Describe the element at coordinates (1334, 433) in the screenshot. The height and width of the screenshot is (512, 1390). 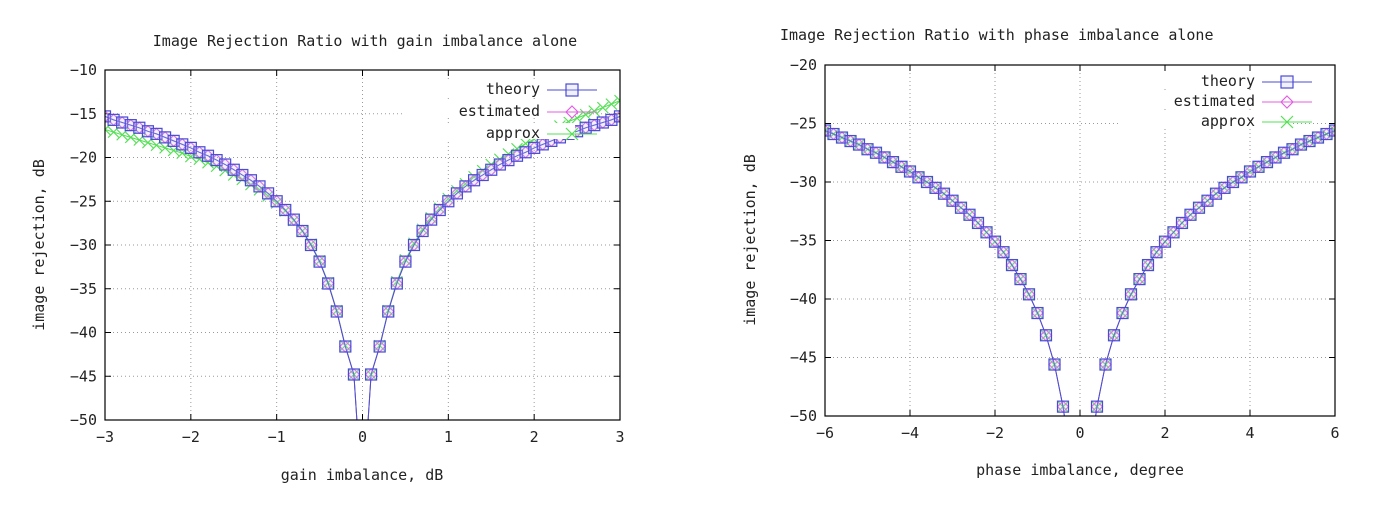
I see `x-tick-label: 6` at that location.